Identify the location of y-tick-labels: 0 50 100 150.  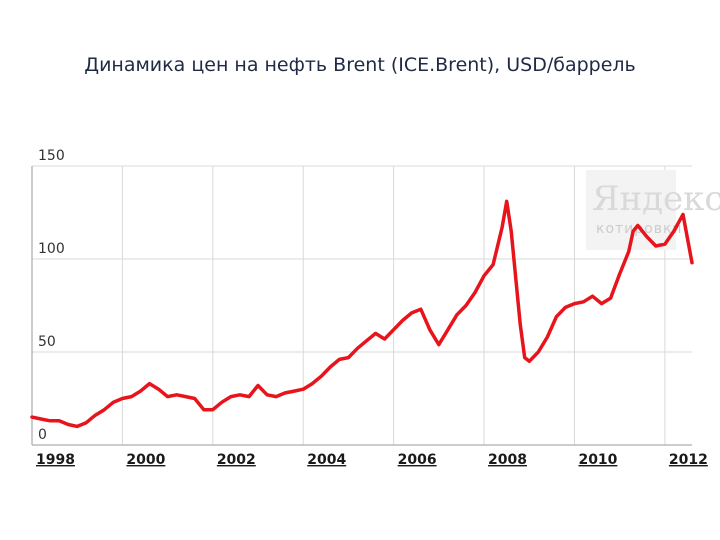
(51, 295).